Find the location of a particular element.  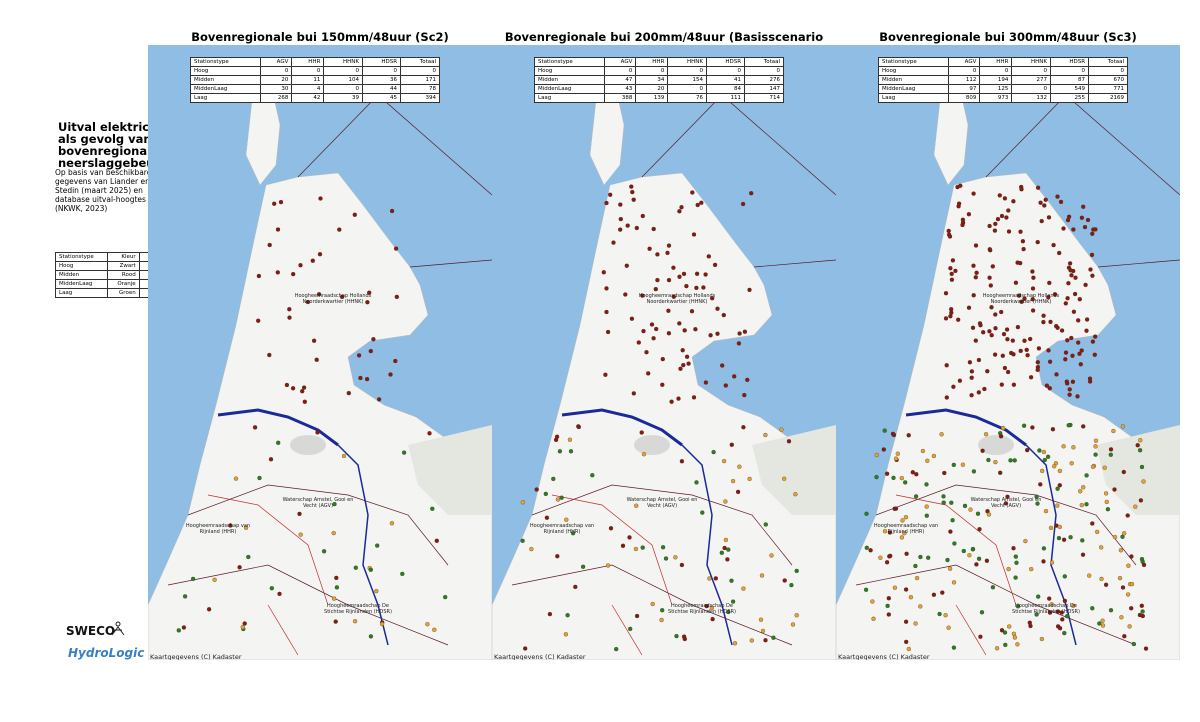

table-cell: 771 is located at coordinates (1108, 89).